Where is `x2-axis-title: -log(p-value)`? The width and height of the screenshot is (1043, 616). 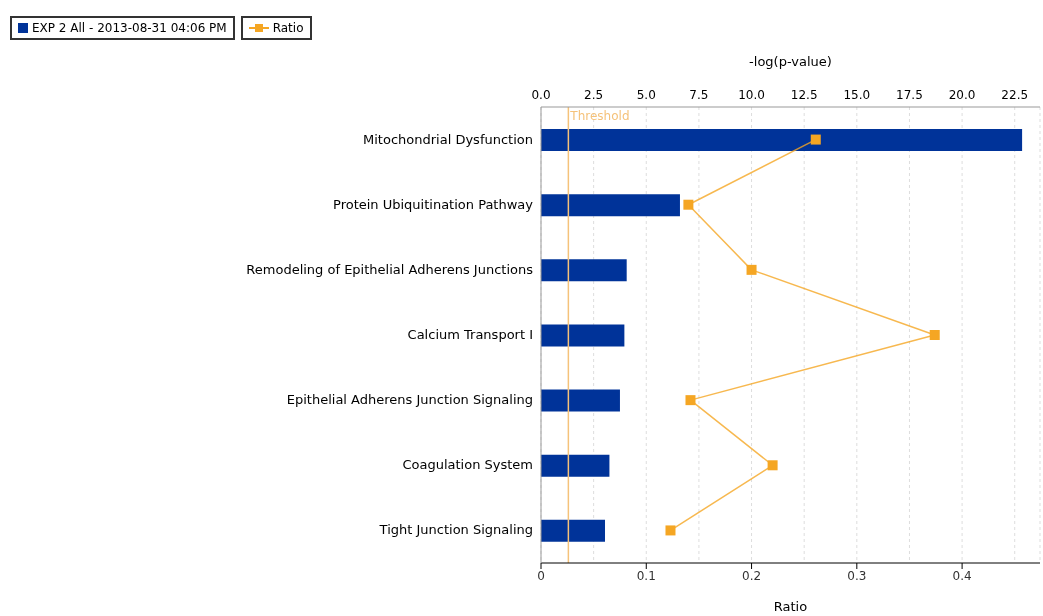 x2-axis-title: -log(p-value) is located at coordinates (790, 62).